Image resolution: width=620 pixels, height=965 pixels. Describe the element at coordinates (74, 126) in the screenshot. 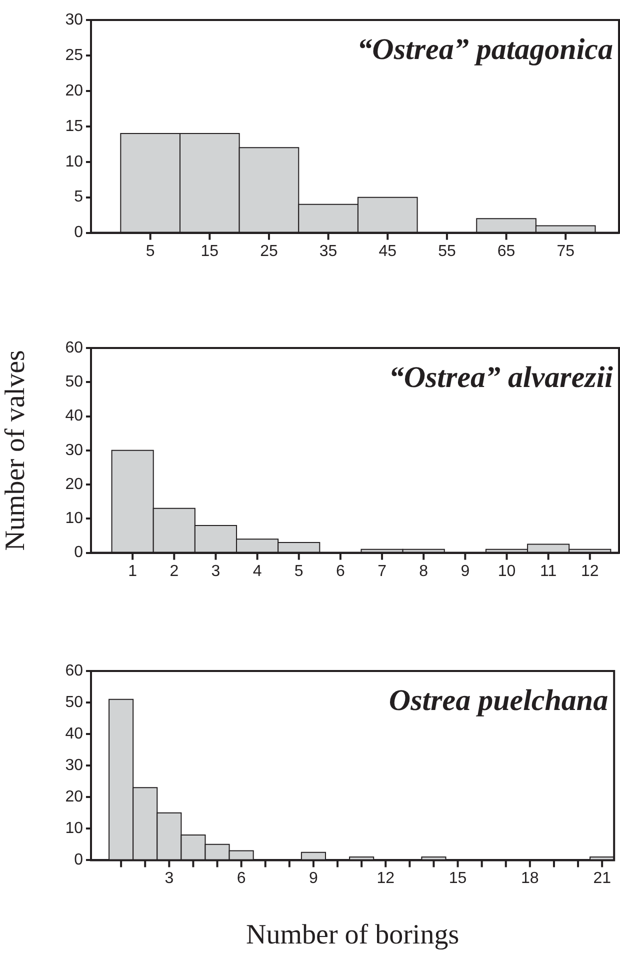

I see `y-tick-label: 15` at that location.